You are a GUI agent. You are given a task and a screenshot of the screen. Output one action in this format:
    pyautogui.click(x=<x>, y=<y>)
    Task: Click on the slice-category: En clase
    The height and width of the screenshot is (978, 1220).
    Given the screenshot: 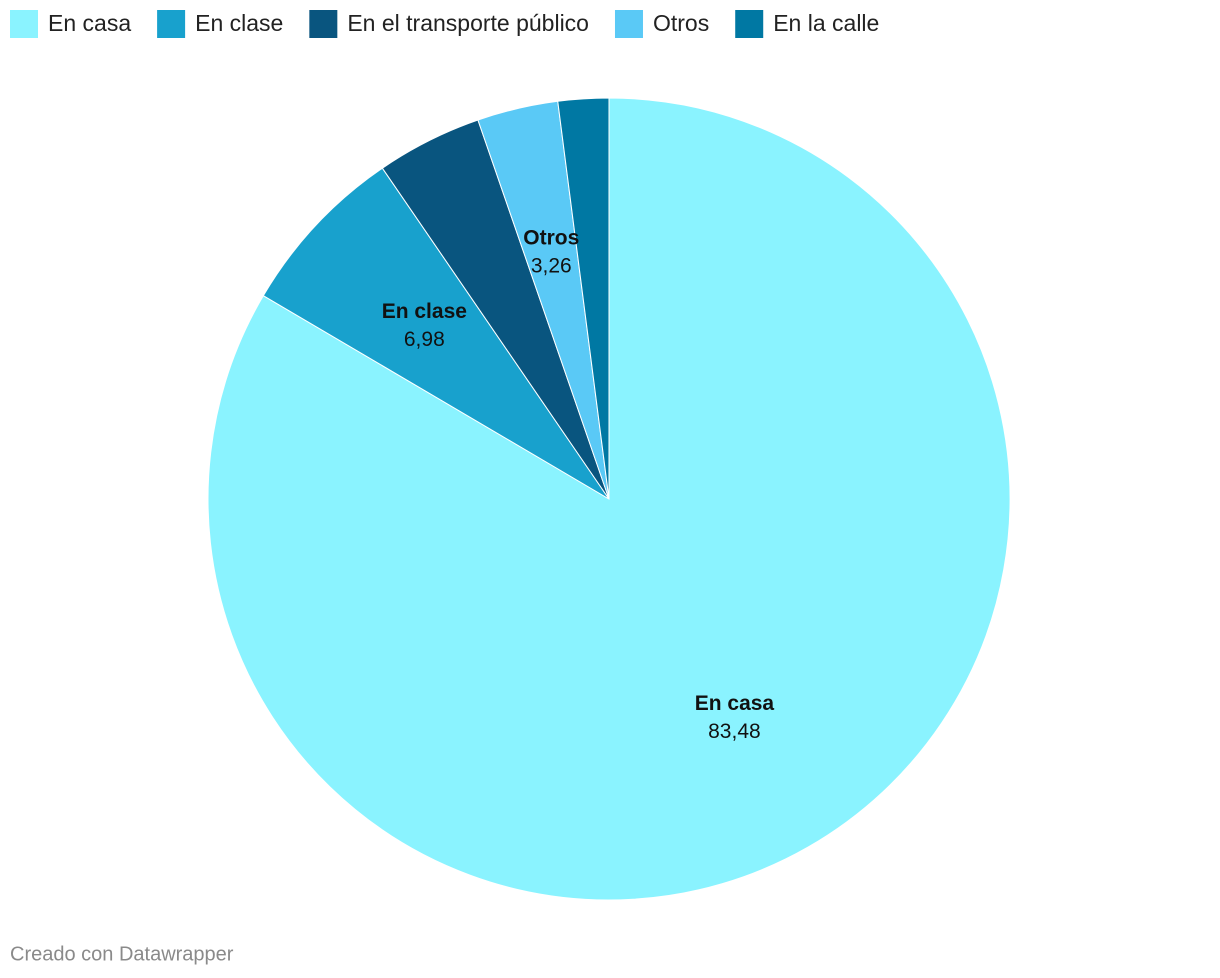 What is the action you would take?
    pyautogui.click(x=424, y=311)
    